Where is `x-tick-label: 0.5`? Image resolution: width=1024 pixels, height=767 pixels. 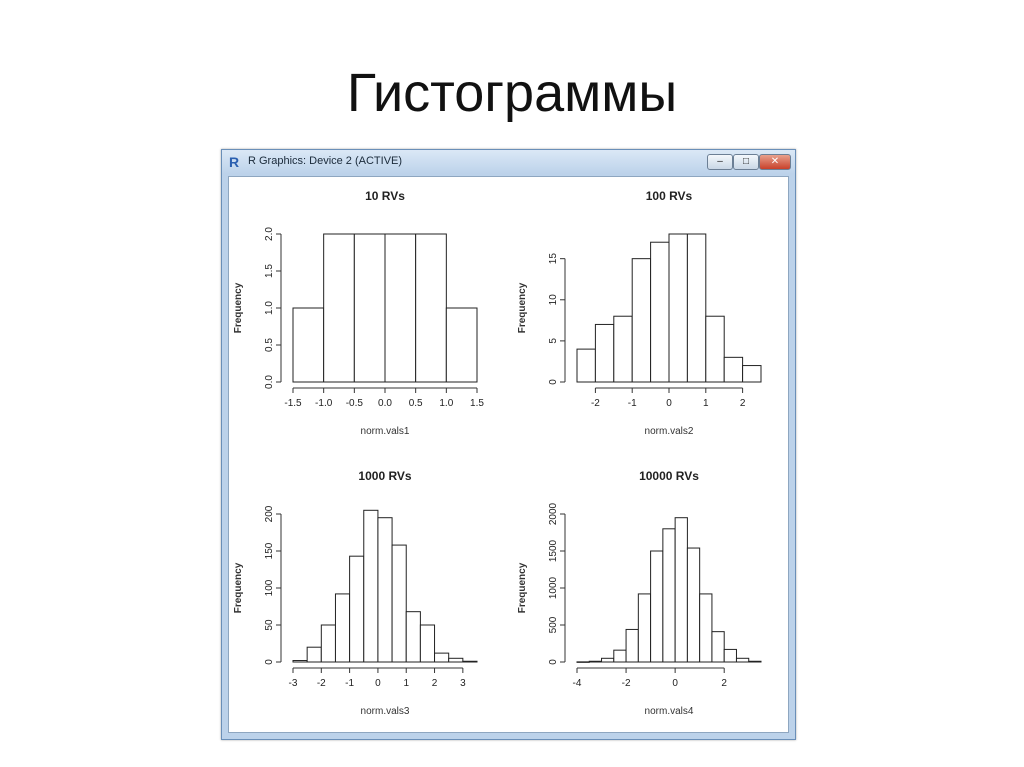
x-tick-label: 0.5 is located at coordinates (416, 403).